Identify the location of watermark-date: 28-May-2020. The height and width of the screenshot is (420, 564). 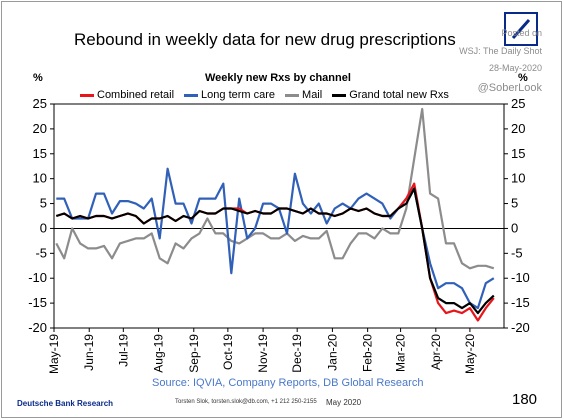
(515, 68).